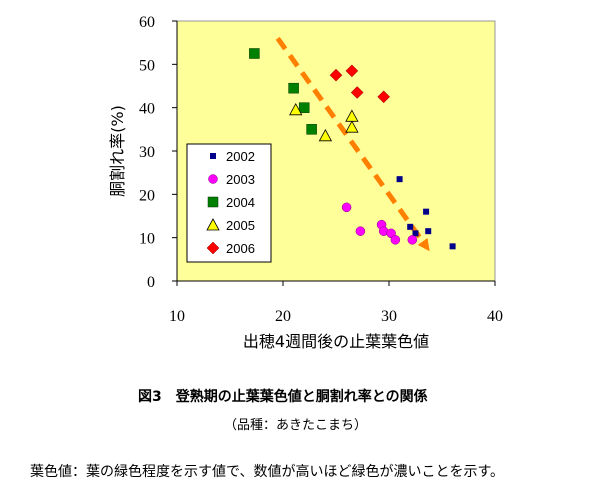 The image size is (596, 494). I want to click on legend: 2002 2003 2004 2005 2006, so click(229, 203).